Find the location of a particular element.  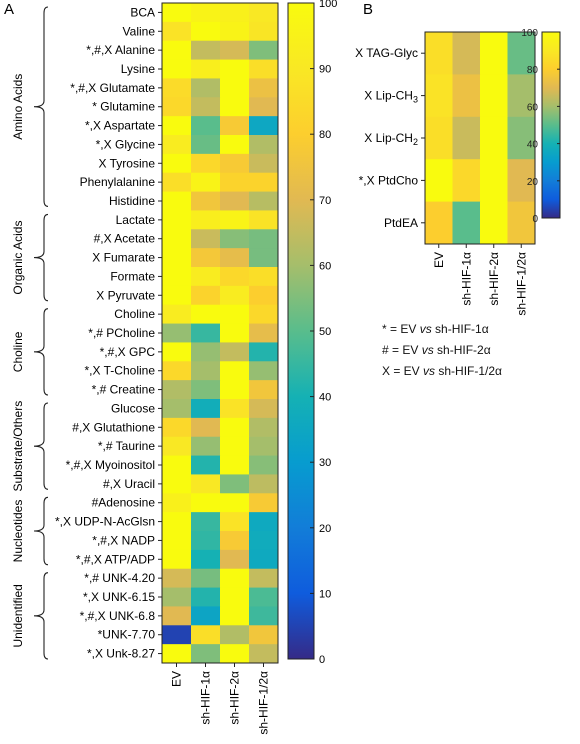

y-tick-label-text: PtdEA is located at coordinates (401, 223).